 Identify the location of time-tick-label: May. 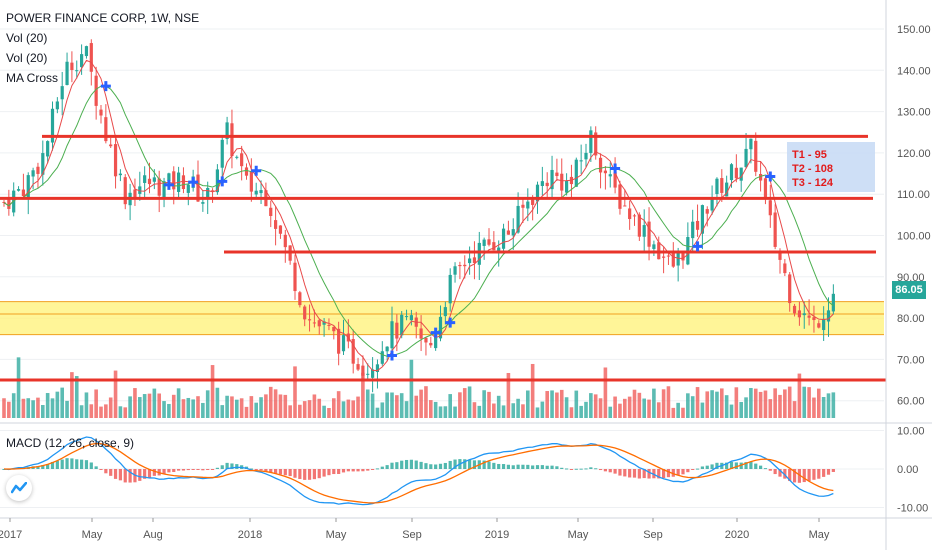
(336, 535).